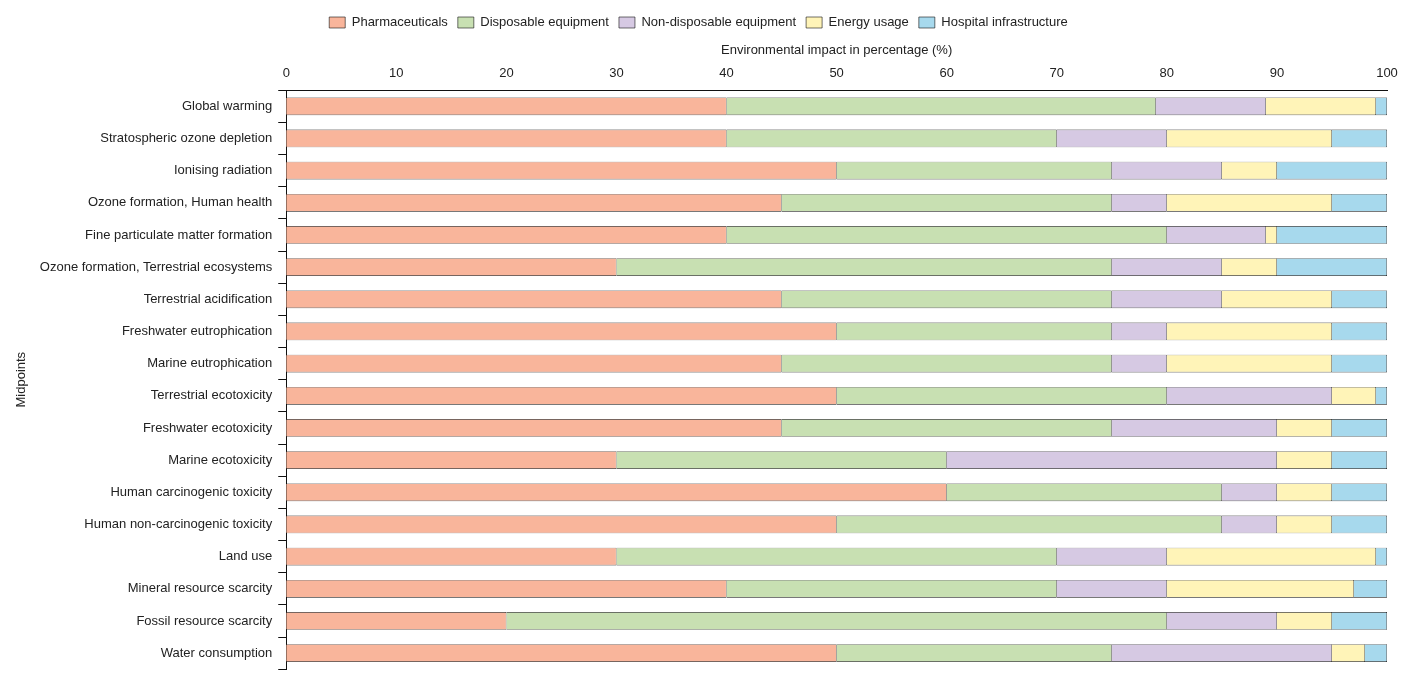 This screenshot has height=683, width=1405. I want to click on x-tick-label: 60, so click(946, 72).